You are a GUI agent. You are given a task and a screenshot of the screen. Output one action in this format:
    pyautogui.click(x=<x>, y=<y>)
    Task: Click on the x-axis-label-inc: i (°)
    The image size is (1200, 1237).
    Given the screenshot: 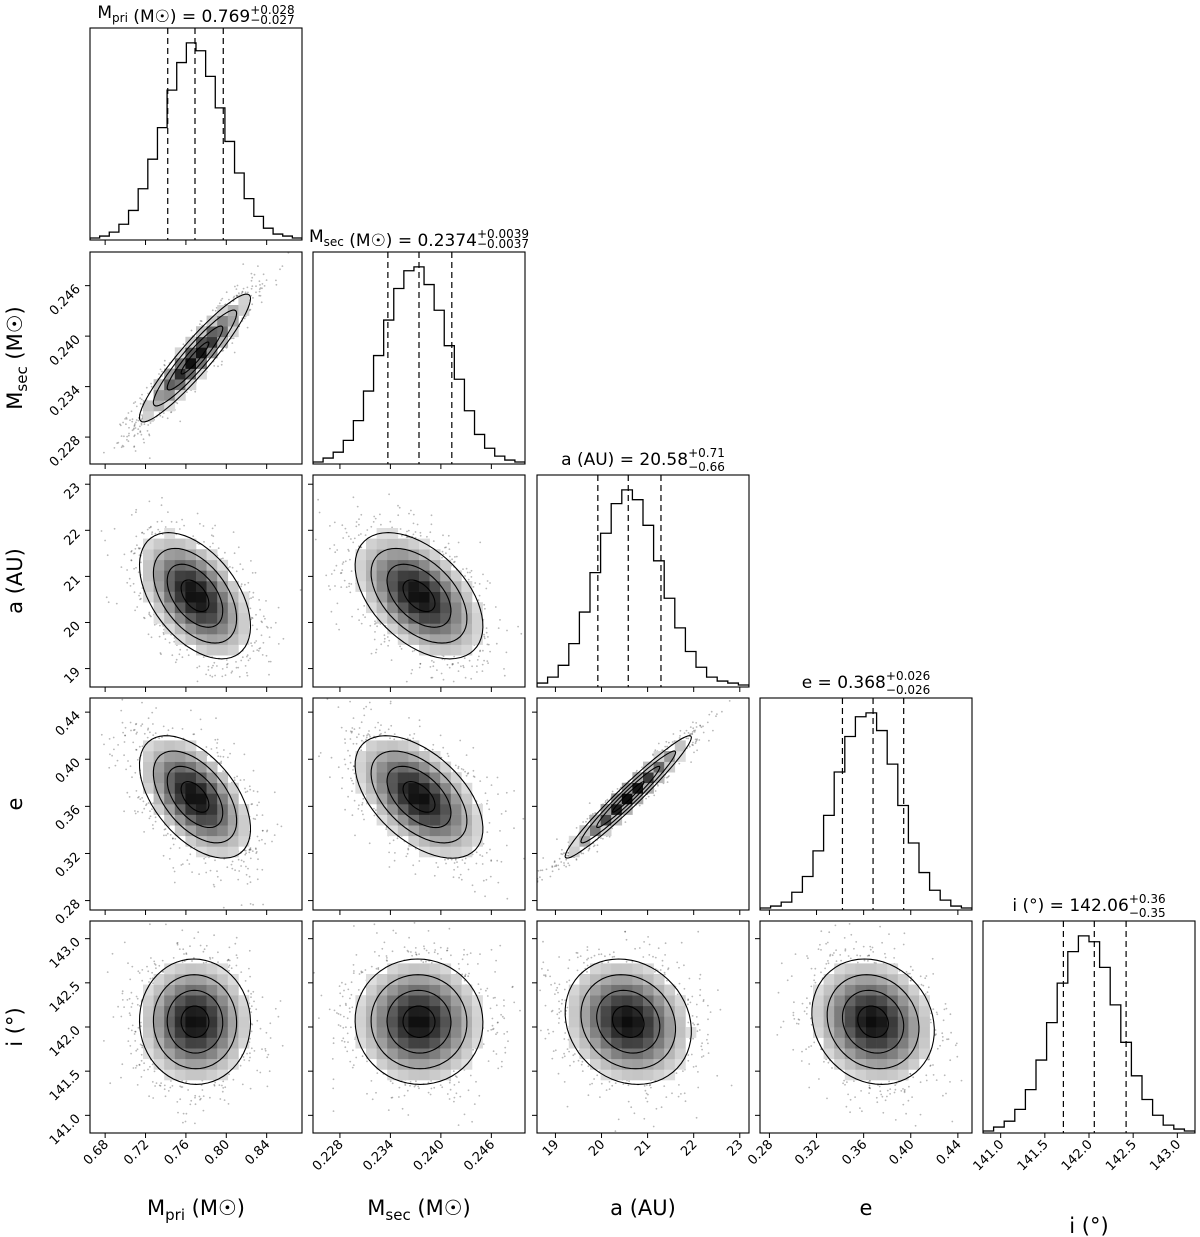 What is the action you would take?
    pyautogui.click(x=1088, y=1225)
    